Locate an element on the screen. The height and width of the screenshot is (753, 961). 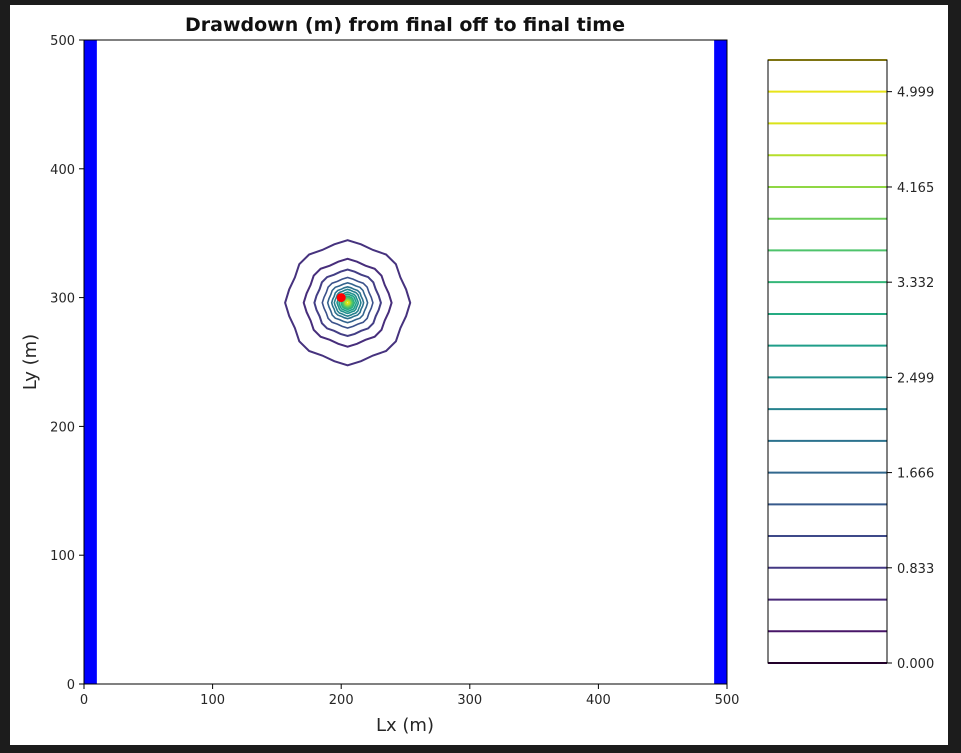
y-tick-label: 200 is located at coordinates (62, 427).